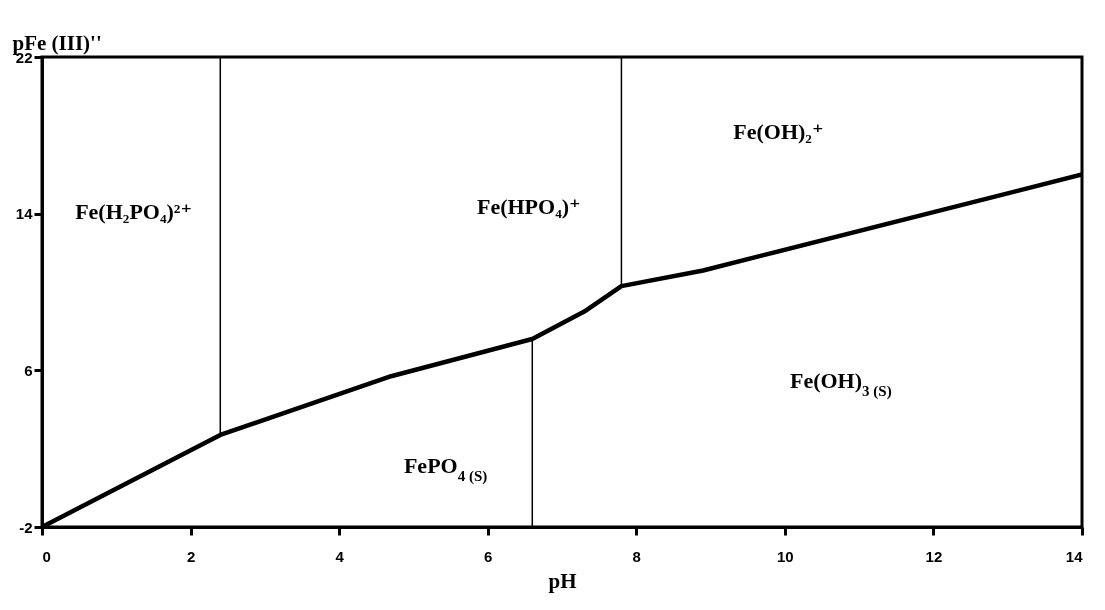 The width and height of the screenshot is (1105, 610). What do you see at coordinates (934, 556) in the screenshot?
I see `x-tick-label: 12` at bounding box center [934, 556].